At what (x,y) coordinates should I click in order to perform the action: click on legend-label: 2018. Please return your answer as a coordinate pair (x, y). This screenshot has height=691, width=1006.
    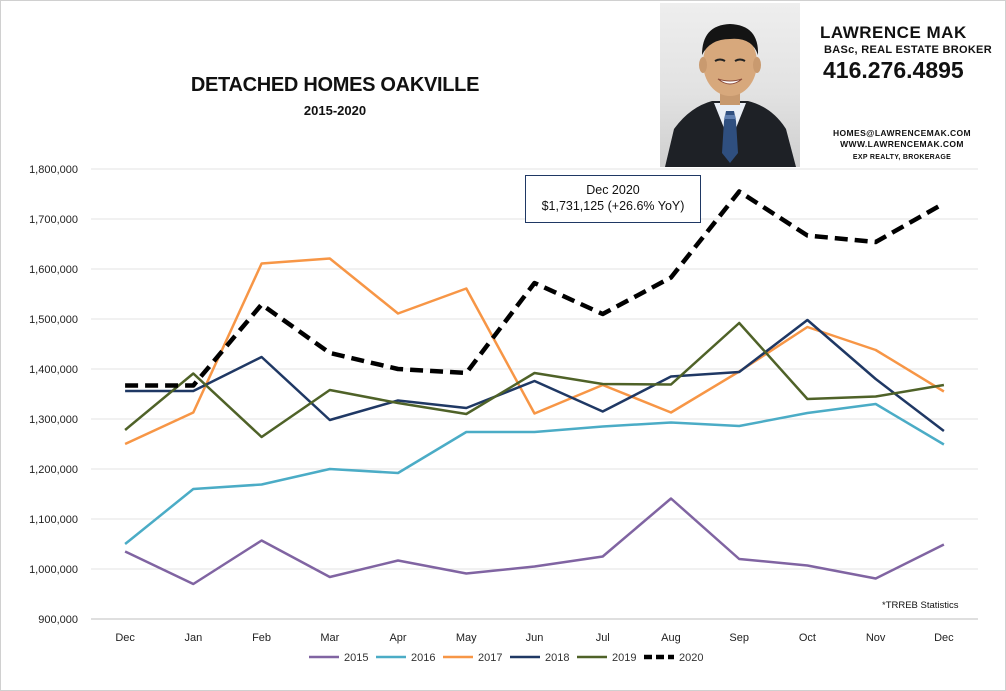
    Looking at the image, I should click on (557, 658).